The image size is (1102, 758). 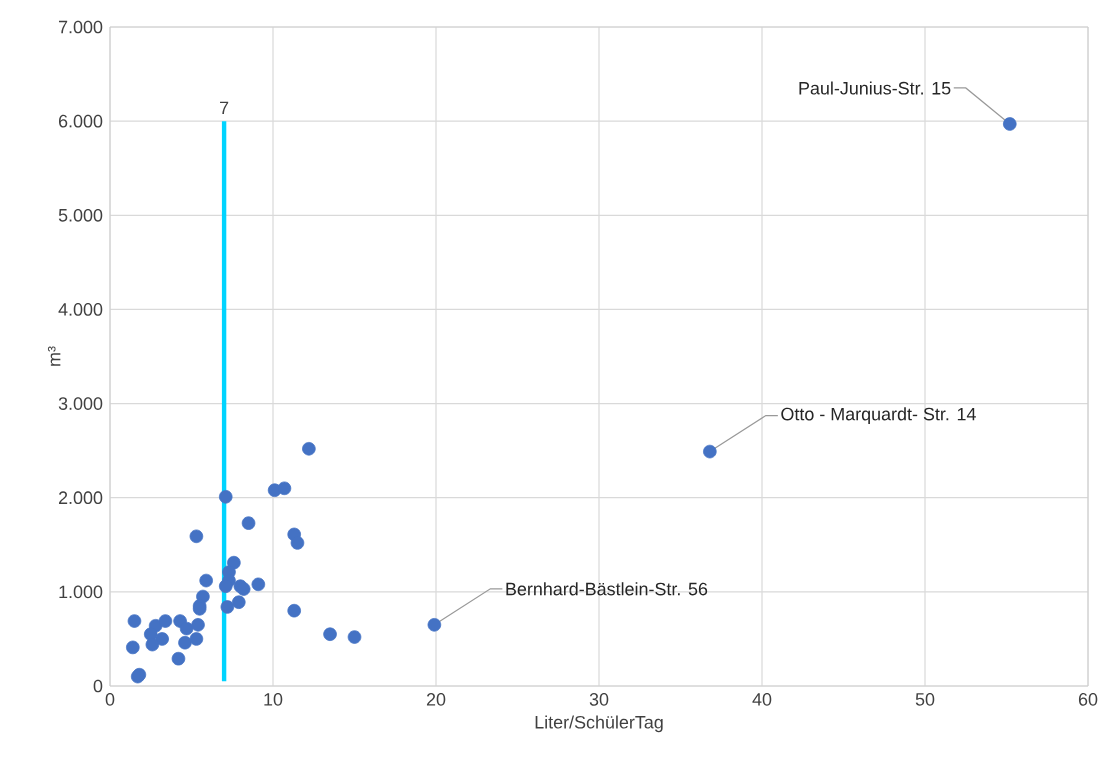 I want to click on x-tick-label: 10, so click(x=273, y=699).